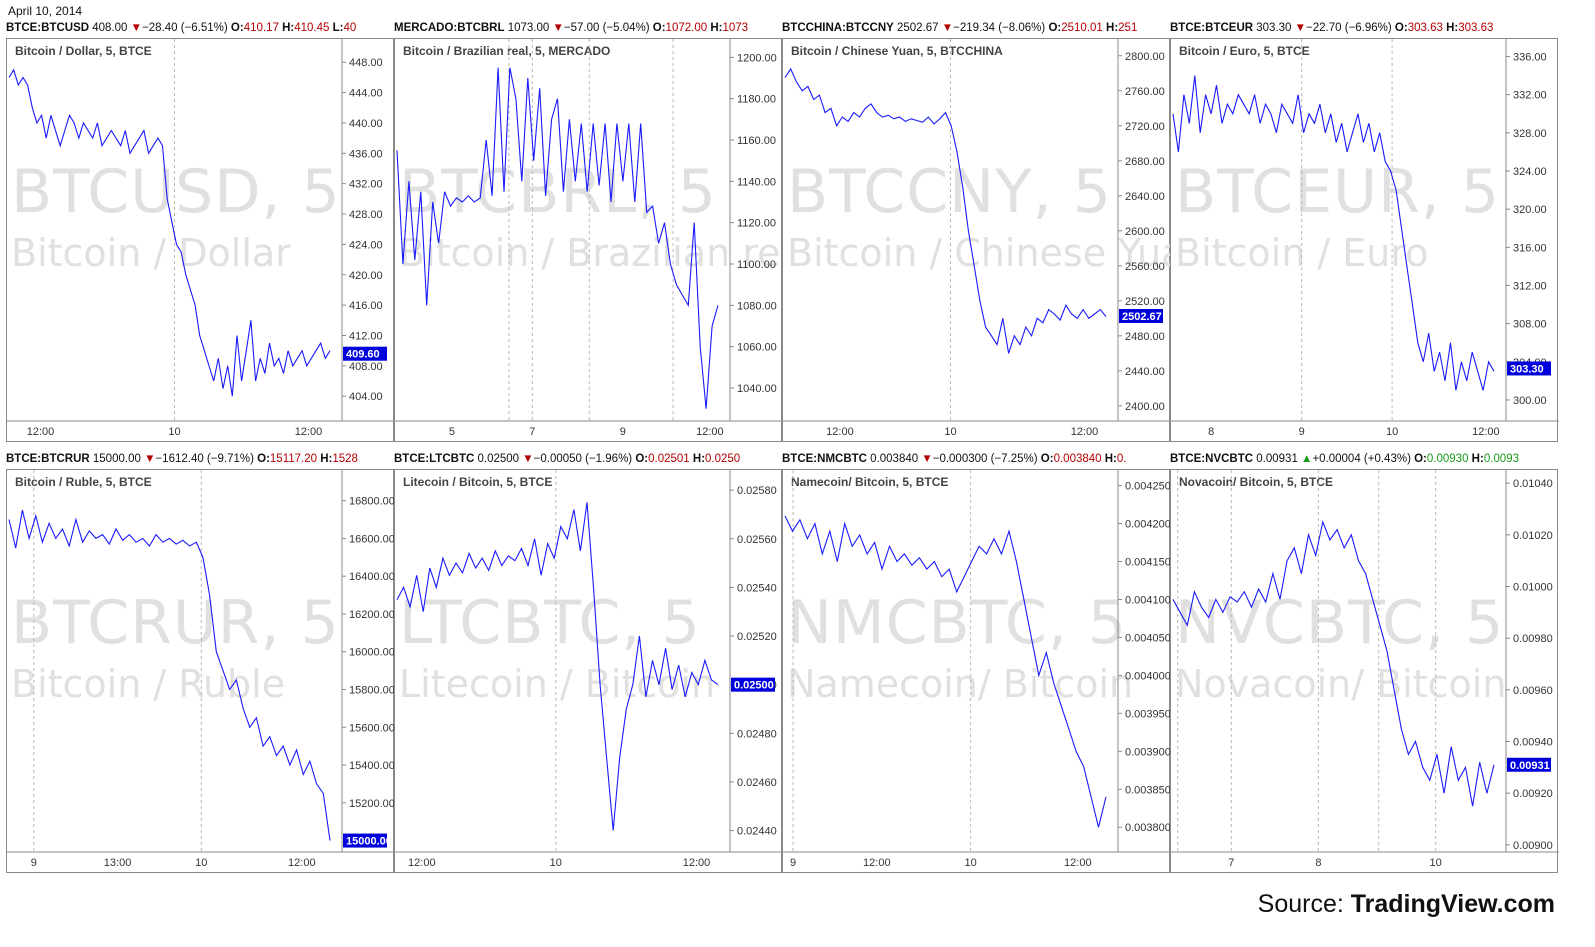 Image resolution: width=1595 pixels, height=947 pixels. Describe the element at coordinates (1361, 459) in the screenshot. I see `price-change: +0.00004 (+0.43%)` at that location.